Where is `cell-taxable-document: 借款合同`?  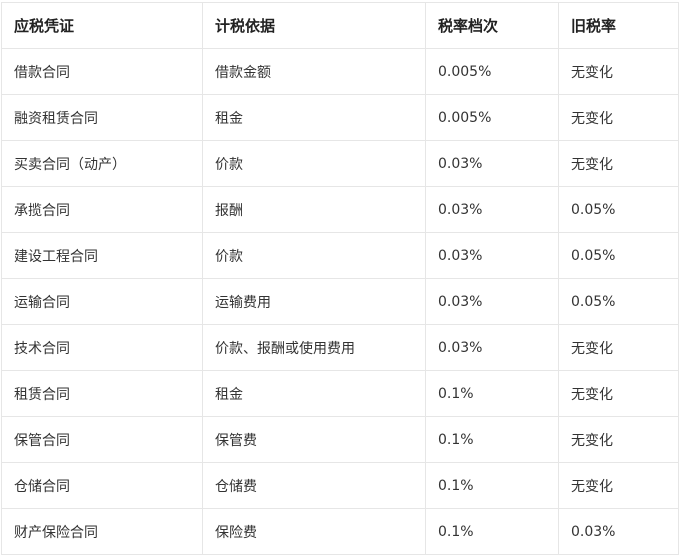 cell-taxable-document: 借款合同 is located at coordinates (102, 71).